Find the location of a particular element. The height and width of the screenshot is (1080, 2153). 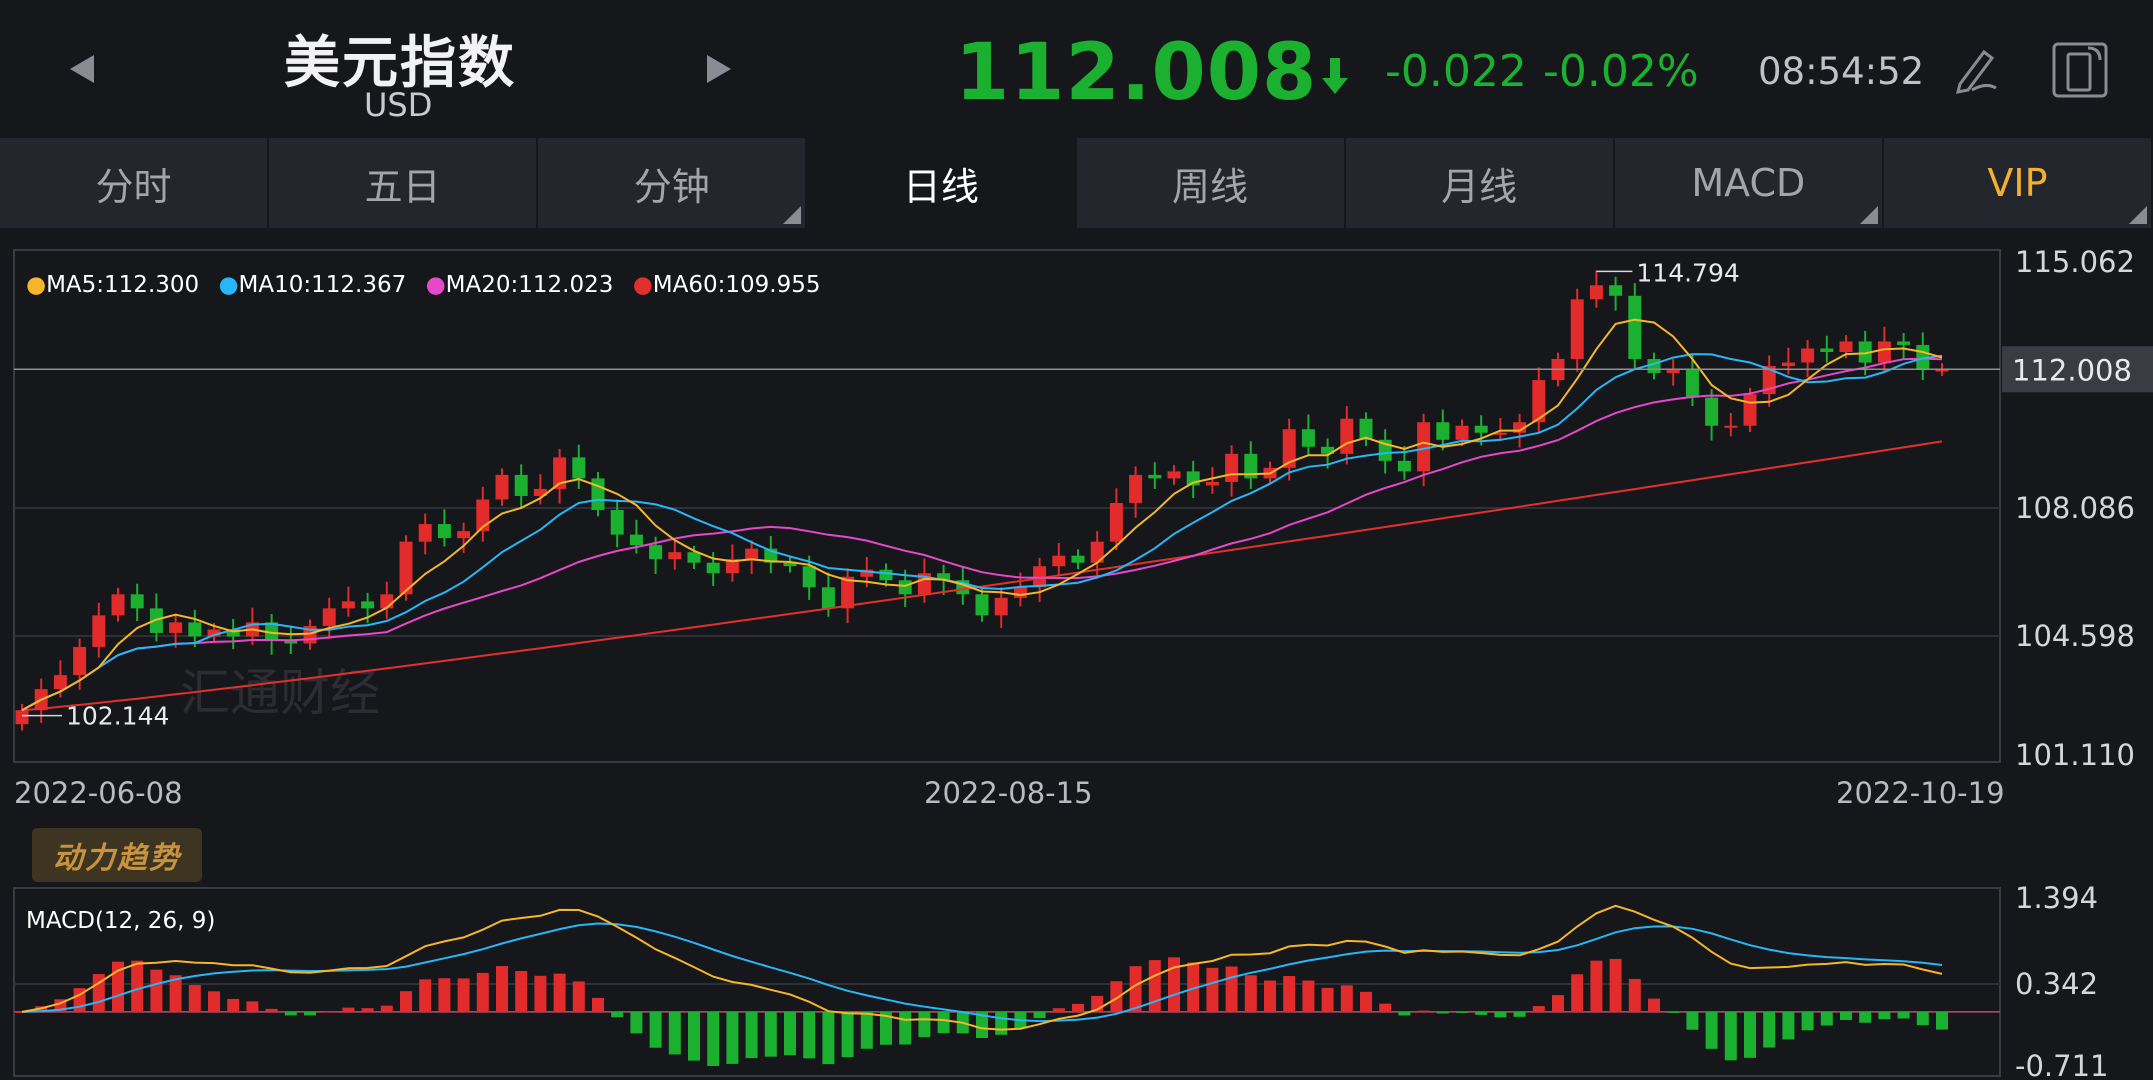

macd-group is located at coordinates (1007, 985).